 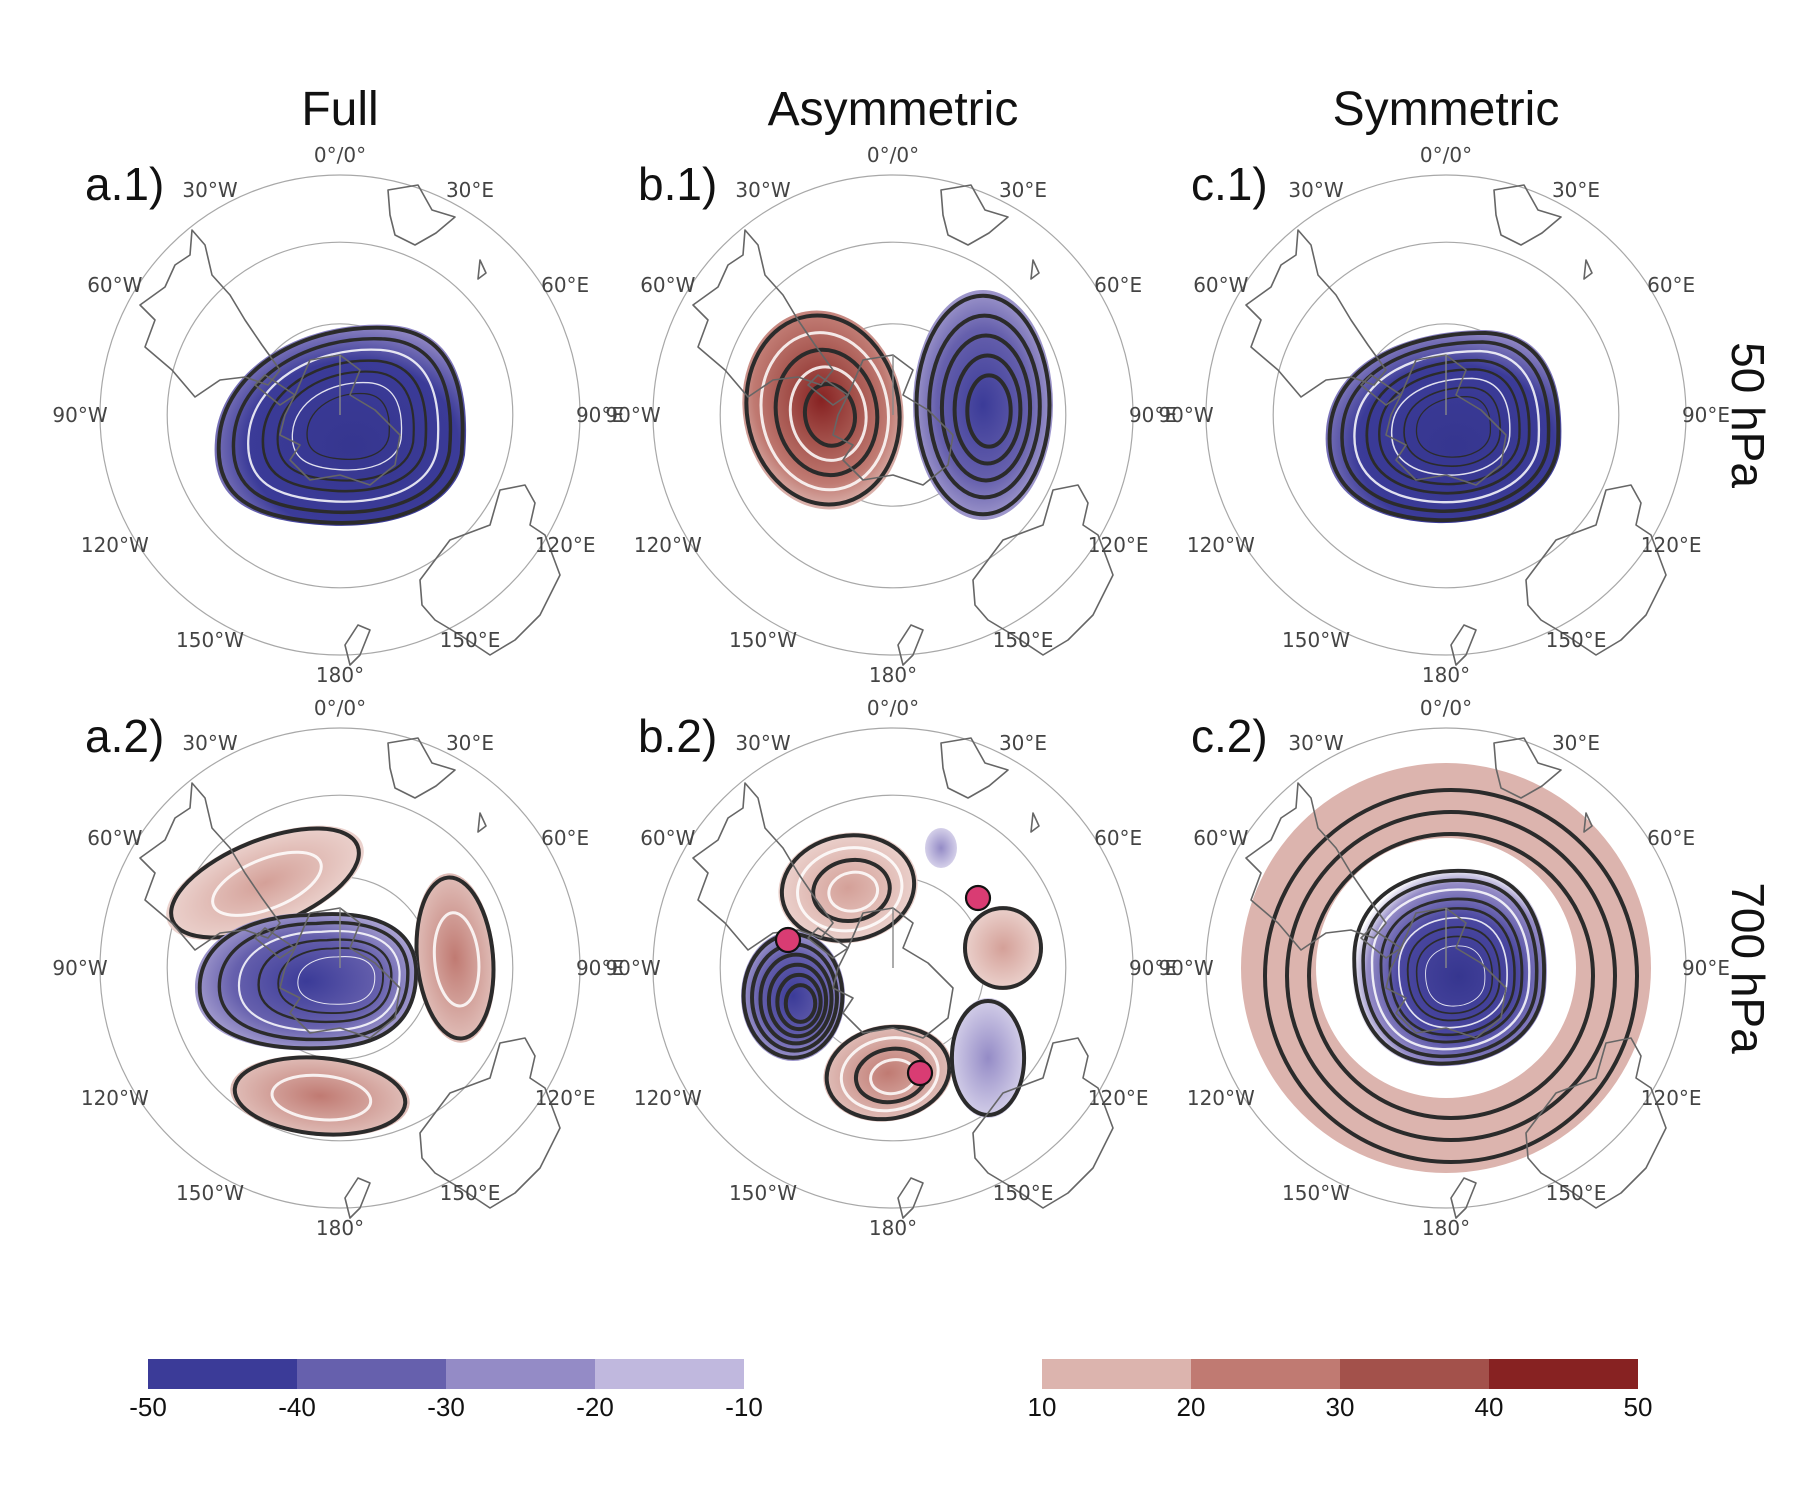 I want to click on field-shading, so click(x=892, y=975).